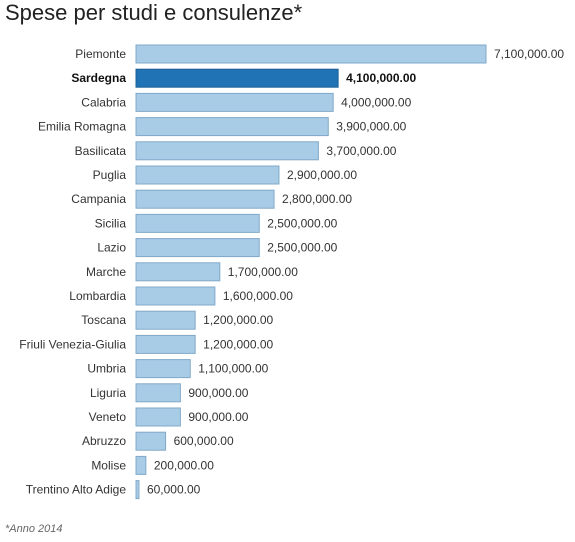 This screenshot has height=542, width=575. What do you see at coordinates (72, 344) in the screenshot?
I see `category-label: Friuli Venezia-Giulia` at bounding box center [72, 344].